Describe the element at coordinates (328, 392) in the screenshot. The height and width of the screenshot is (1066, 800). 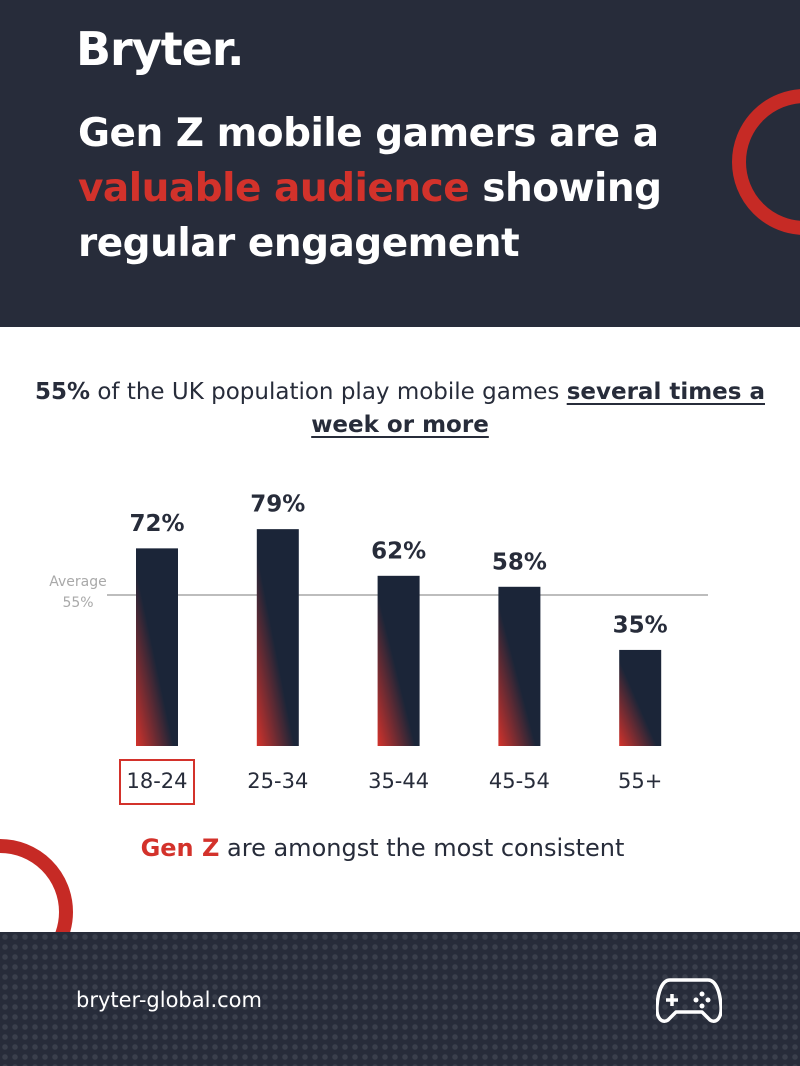
I see `subtitle-part: of the UK population play mobile games` at that location.